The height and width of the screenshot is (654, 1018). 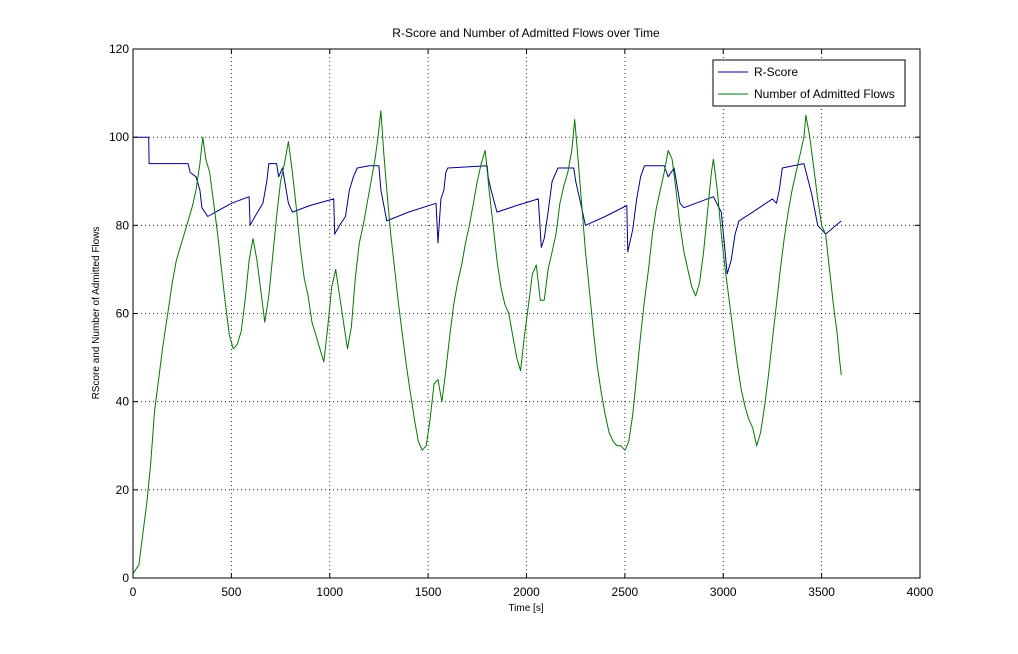 I want to click on legend: R-Score Number of Admitted Flows, so click(x=809, y=83).